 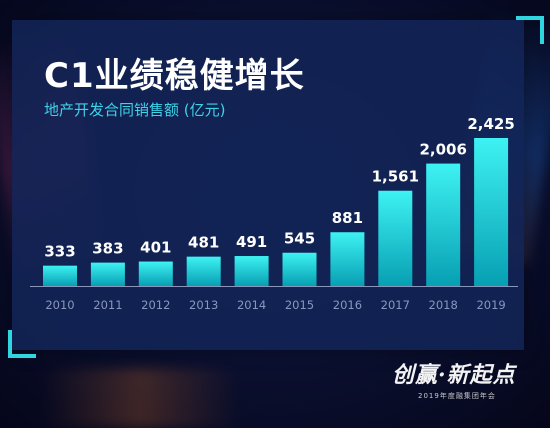 What do you see at coordinates (251, 305) in the screenshot?
I see `x-tick-label: 2014` at bounding box center [251, 305].